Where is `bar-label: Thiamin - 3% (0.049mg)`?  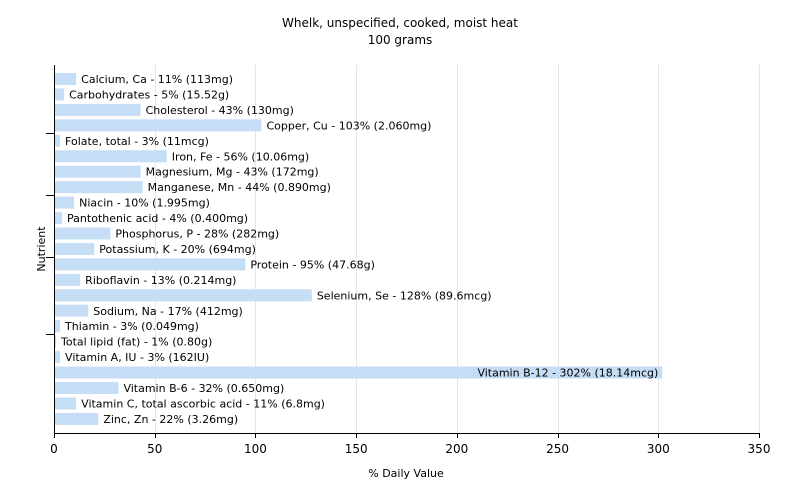
bar-label: Thiamin - 3% (0.049mg) is located at coordinates (131, 326).